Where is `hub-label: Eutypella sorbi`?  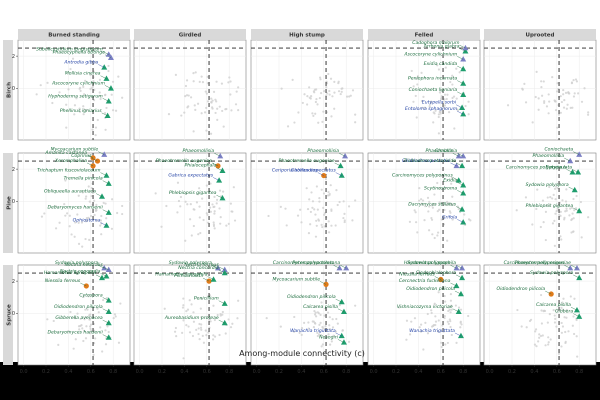
hub-label: Eutypella sorbi is located at coordinates (439, 103).